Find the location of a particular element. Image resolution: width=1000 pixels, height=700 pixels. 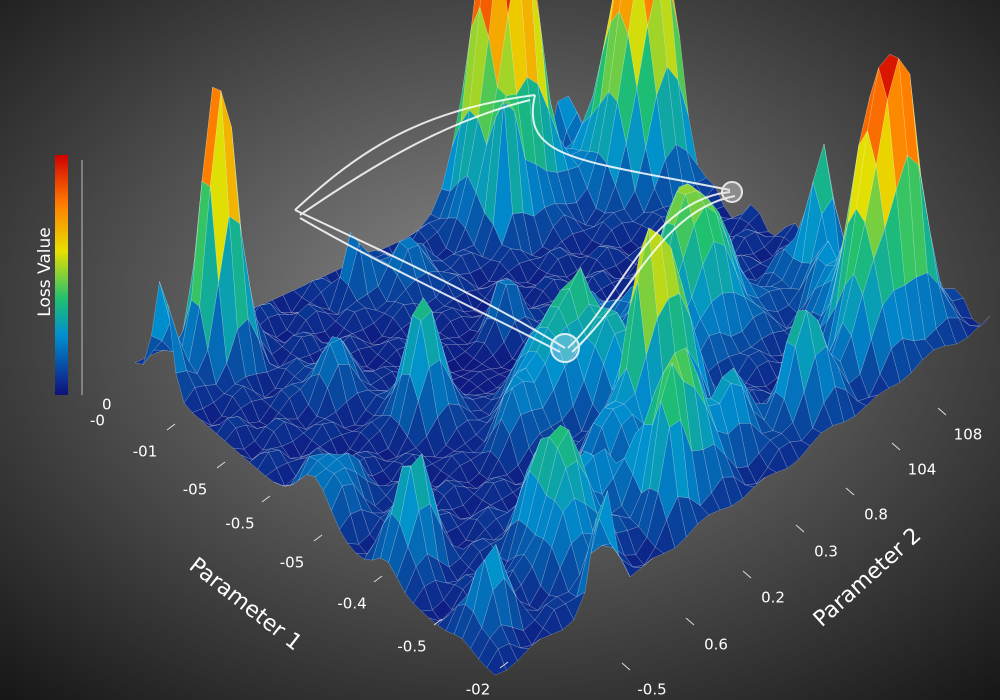

x-tick-label: -0.4 is located at coordinates (351, 604).